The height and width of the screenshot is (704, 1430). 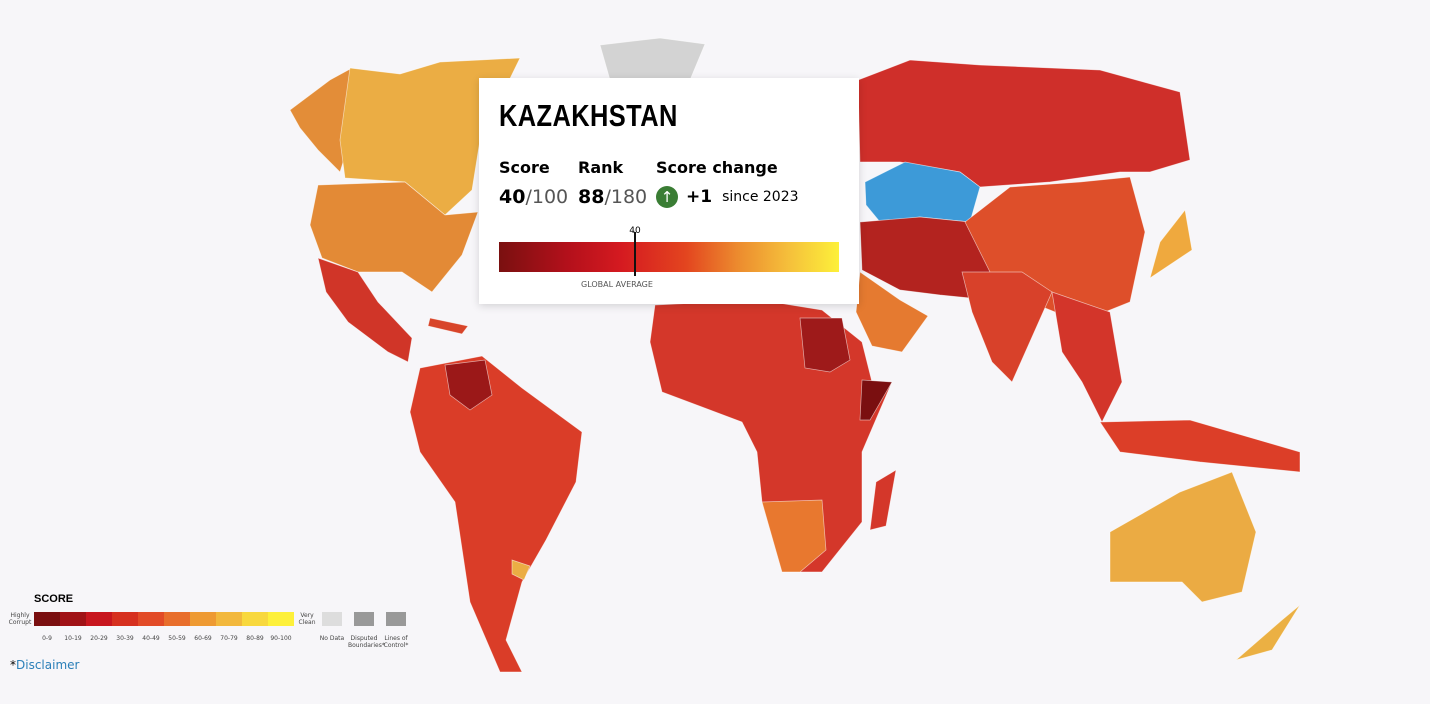 What do you see at coordinates (512, 197) in the screenshot?
I see `score-value: 40` at bounding box center [512, 197].